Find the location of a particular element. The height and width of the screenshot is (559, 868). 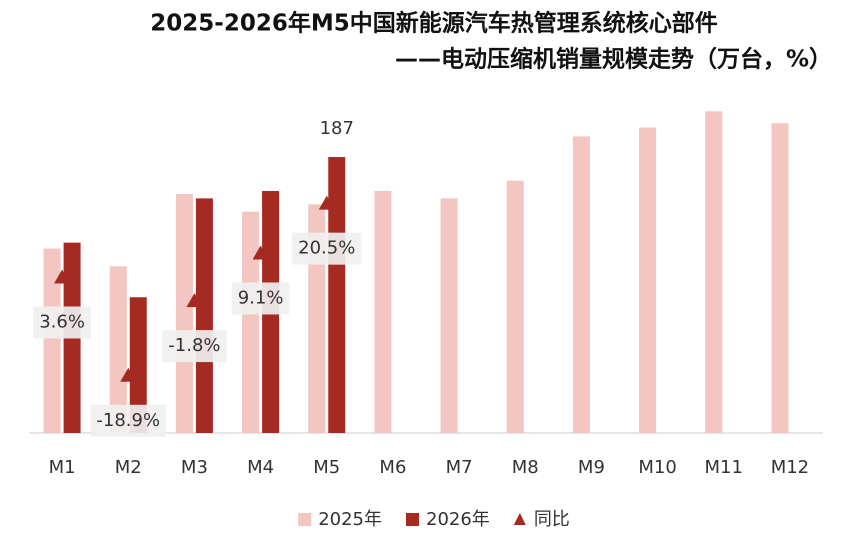

data-label: 3.6% is located at coordinates (62, 321).